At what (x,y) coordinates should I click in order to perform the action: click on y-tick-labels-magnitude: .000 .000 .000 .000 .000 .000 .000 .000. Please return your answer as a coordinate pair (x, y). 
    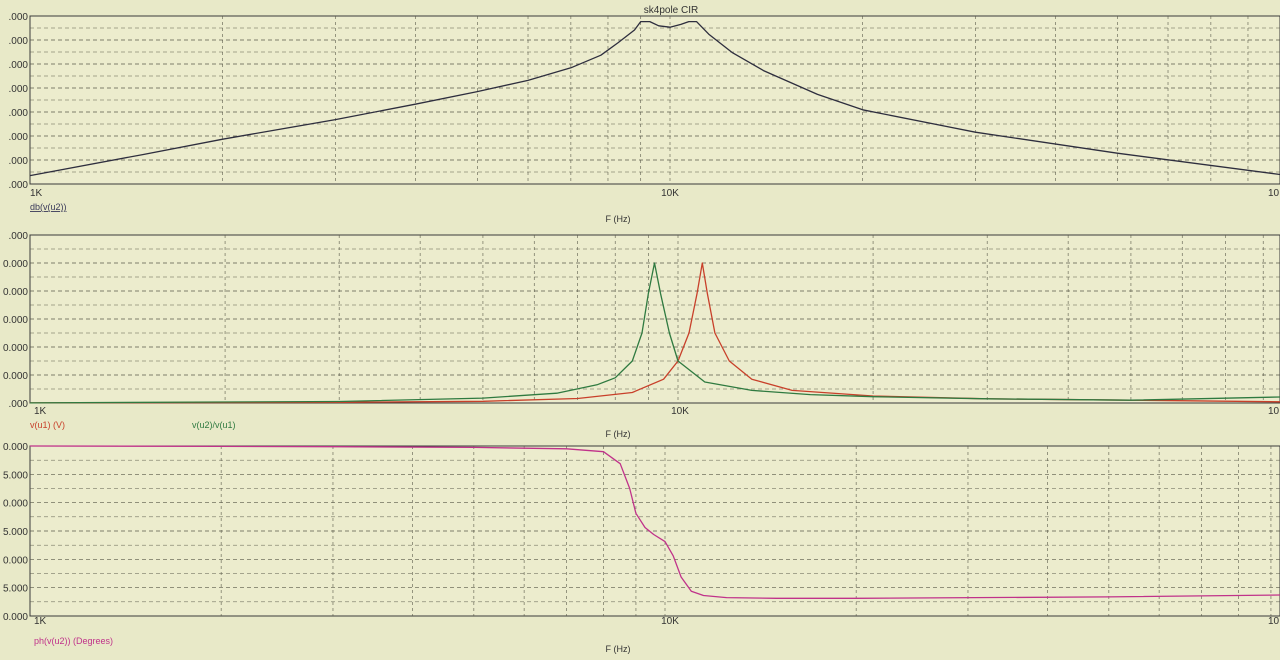
    Looking at the image, I should click on (19, 101).